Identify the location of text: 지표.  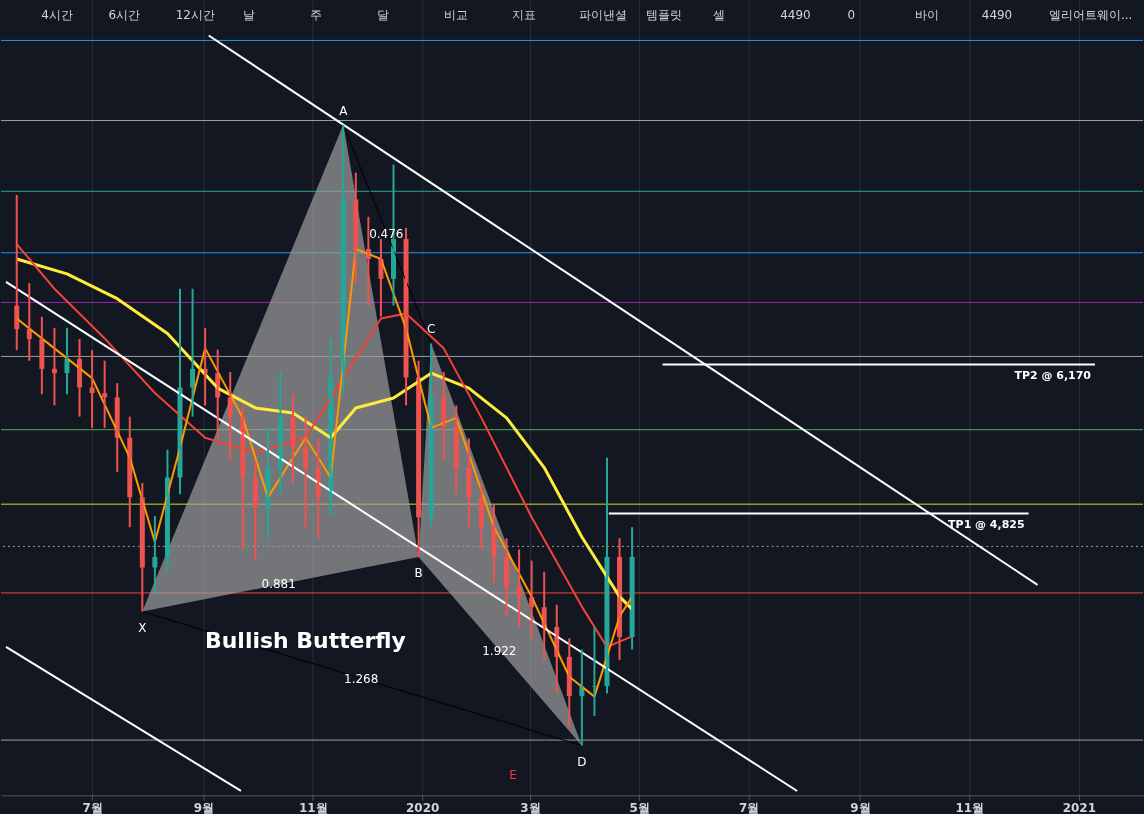
(523, 14).